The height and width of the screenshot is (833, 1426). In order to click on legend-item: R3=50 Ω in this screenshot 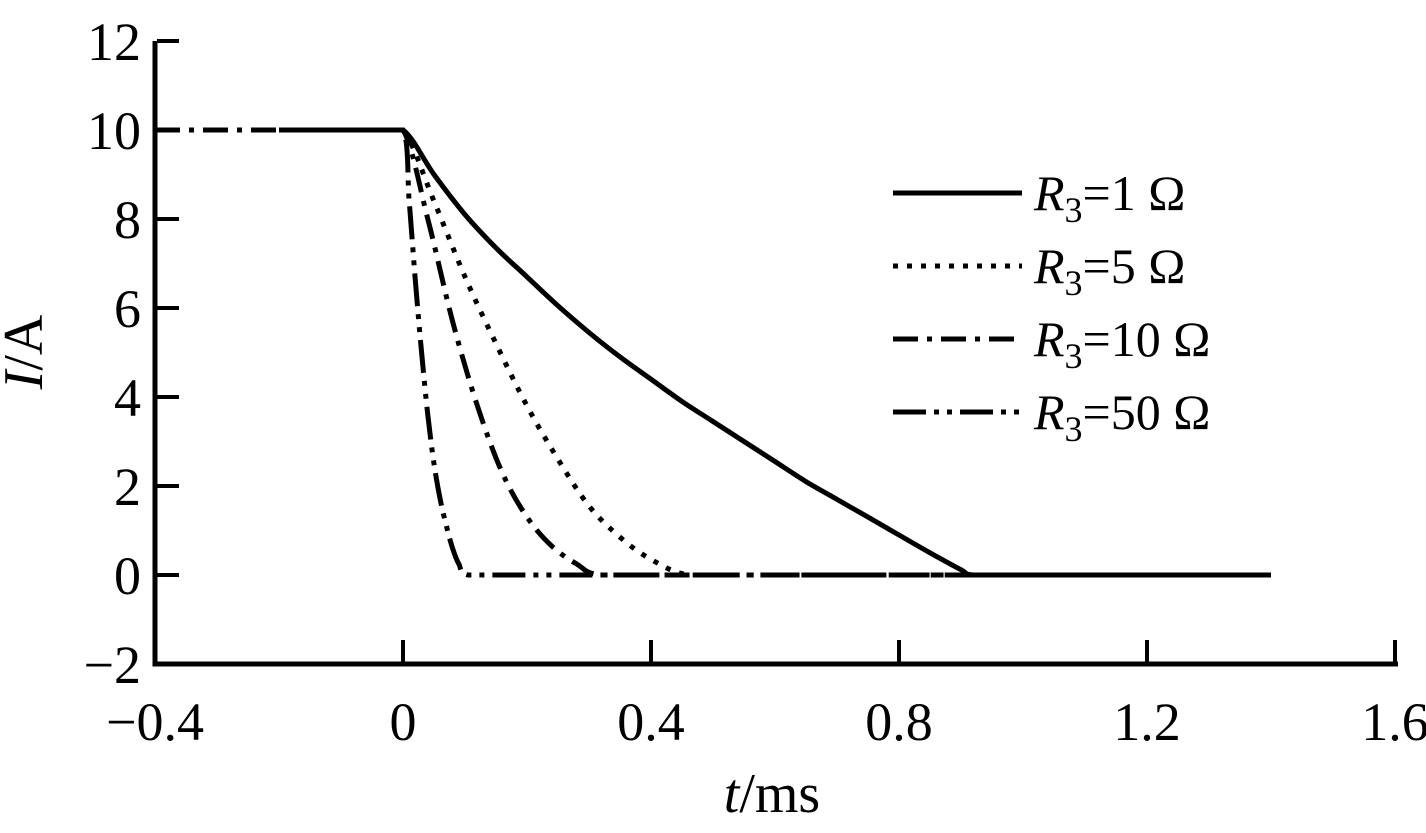, I will do `click(1051, 416)`.